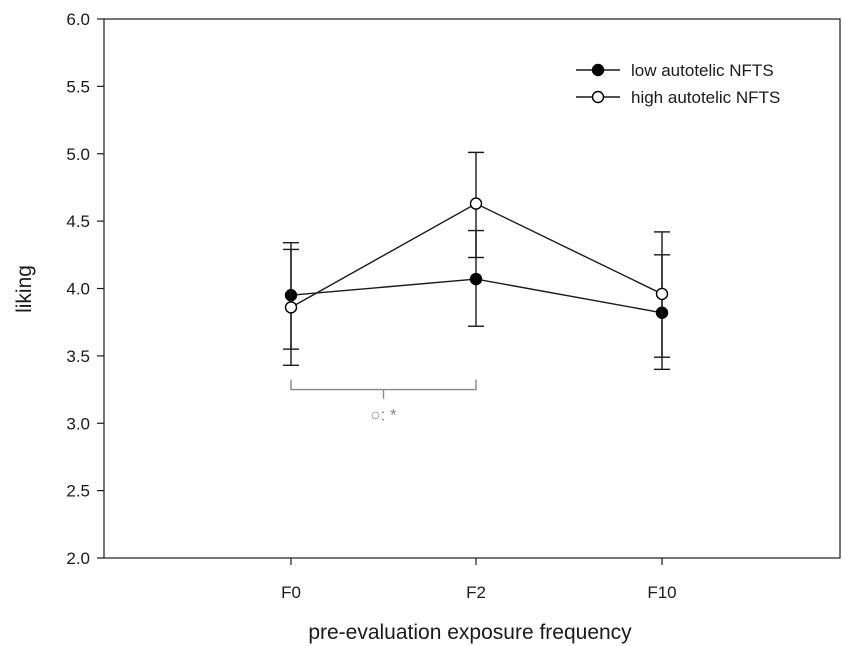  I want to click on x-tick-label: F0, so click(291, 592).